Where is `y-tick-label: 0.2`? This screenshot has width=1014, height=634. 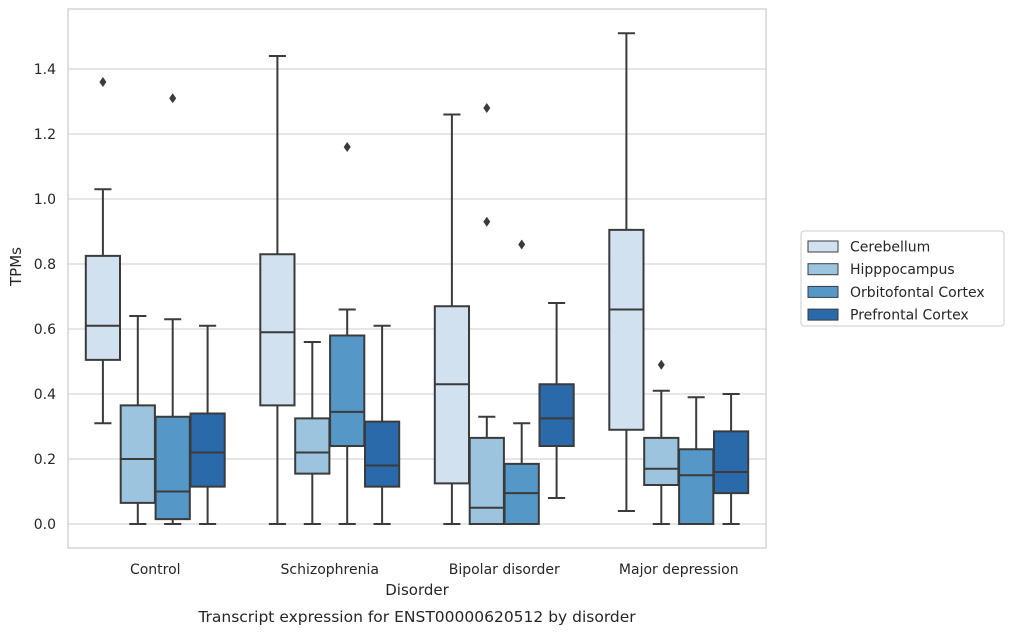 y-tick-label: 0.2 is located at coordinates (45, 460).